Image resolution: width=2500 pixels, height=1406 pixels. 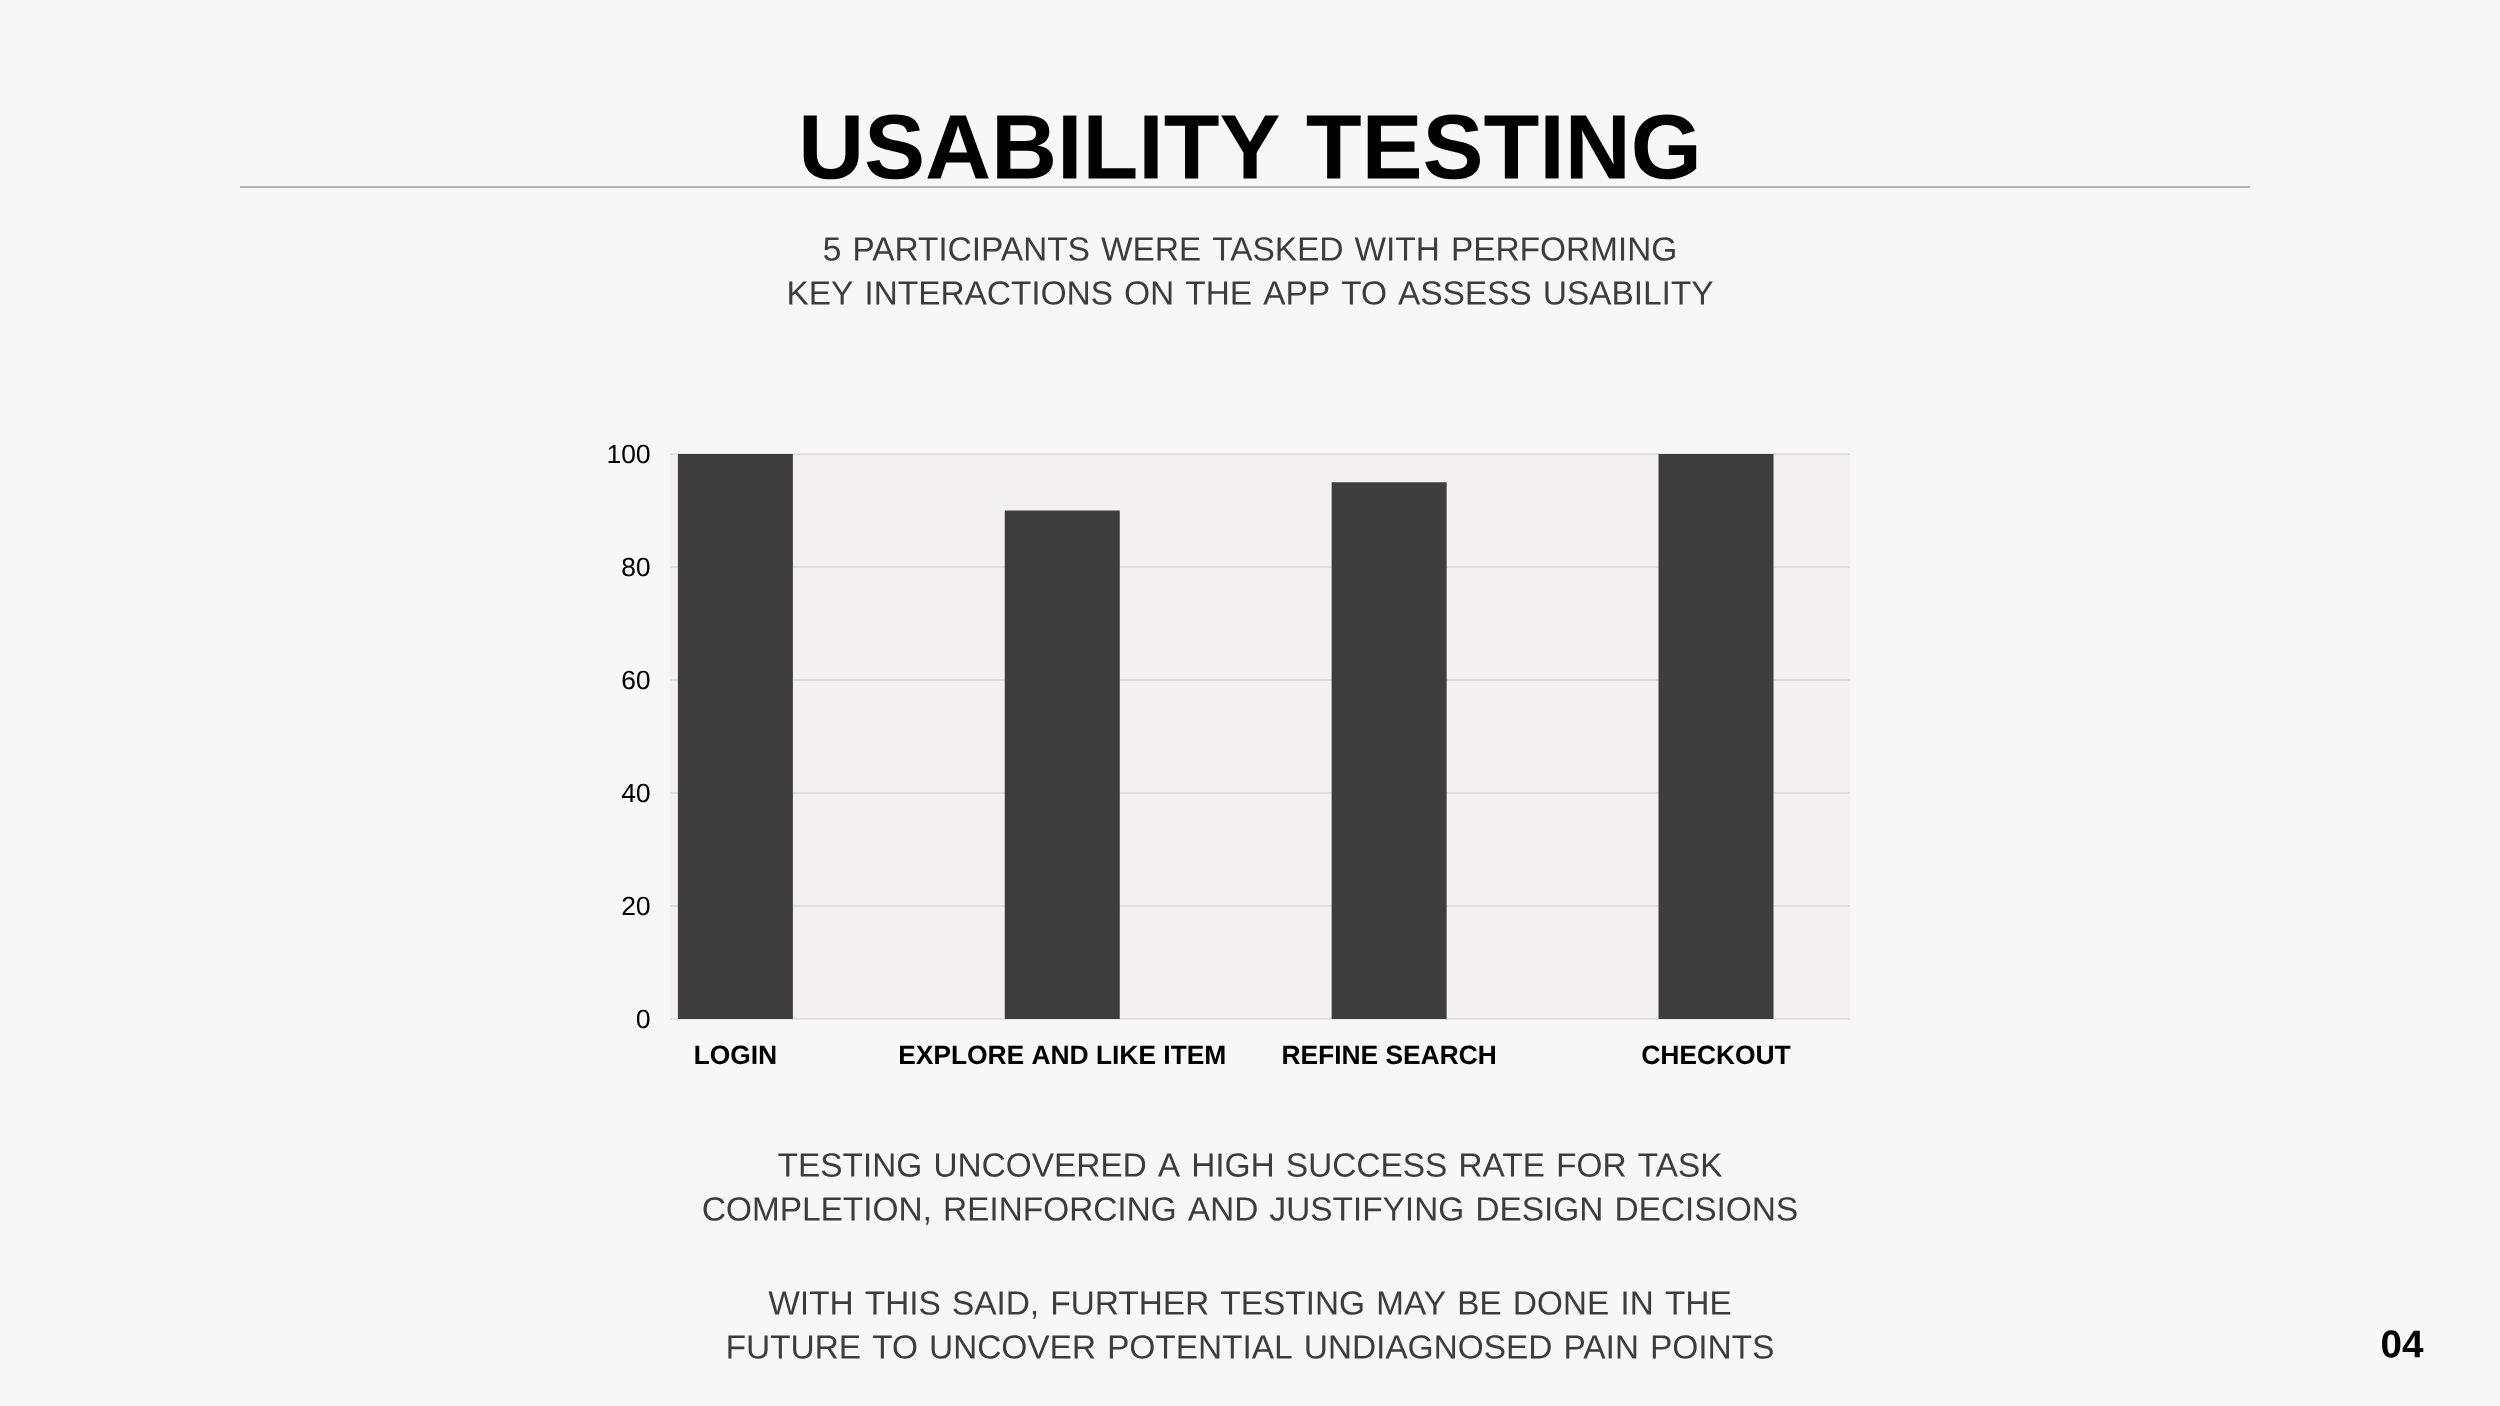 I want to click on y-tick-label: 60, so click(x=636, y=680).